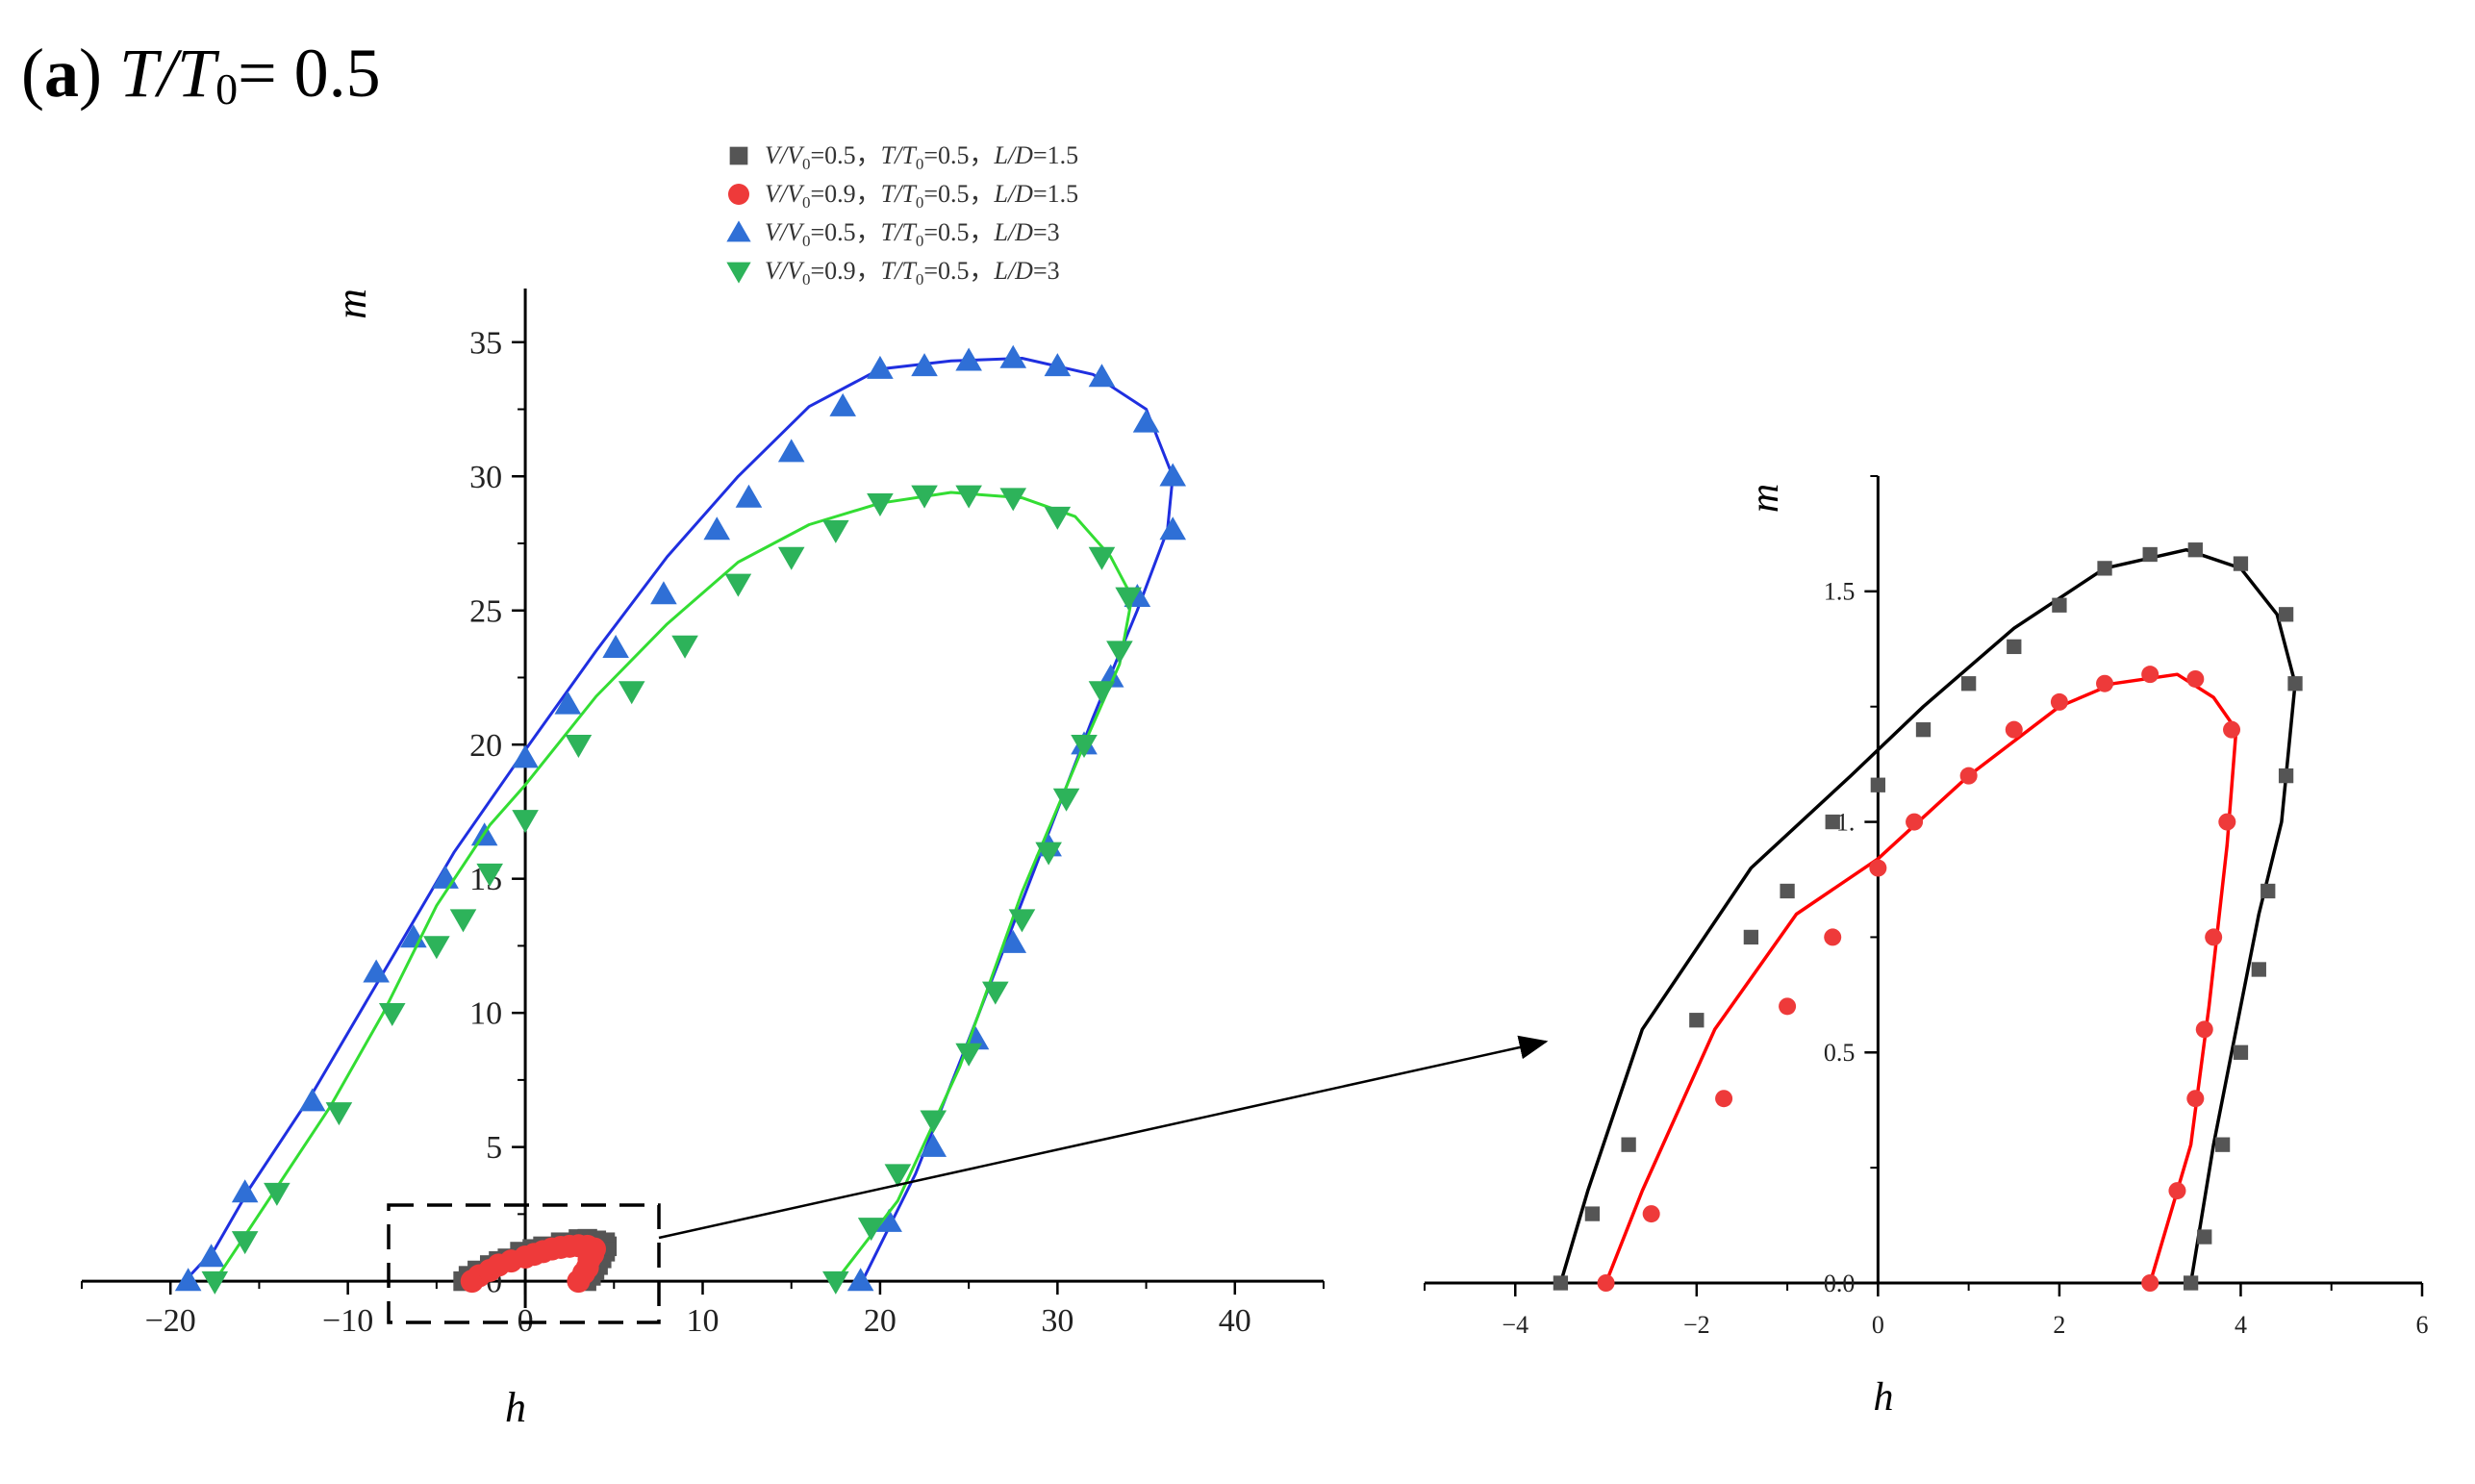 This screenshot has width=2475, height=1484. Describe the element at coordinates (1840, 592) in the screenshot. I see `inset-y-tick-label: 1.5` at that location.